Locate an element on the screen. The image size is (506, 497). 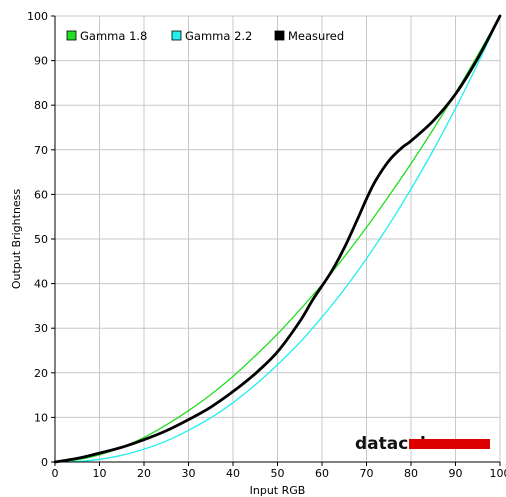
x-tick-label: 0 is located at coordinates (55, 473).